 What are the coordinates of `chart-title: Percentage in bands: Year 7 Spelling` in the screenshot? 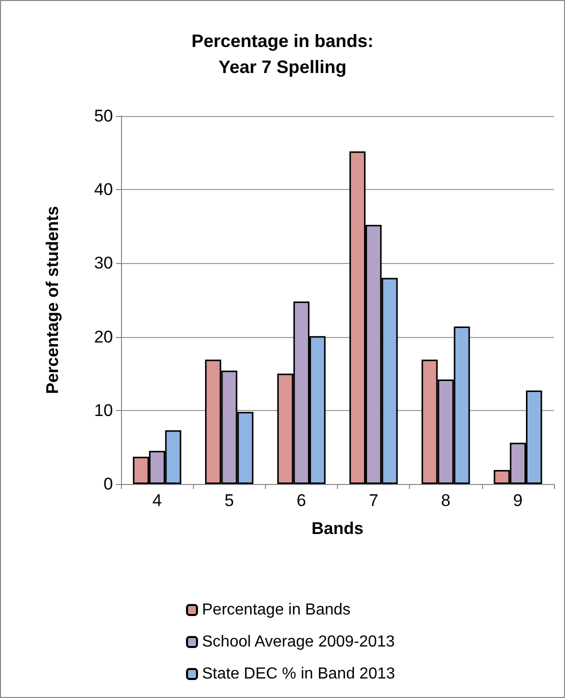 It's located at (282, 54).